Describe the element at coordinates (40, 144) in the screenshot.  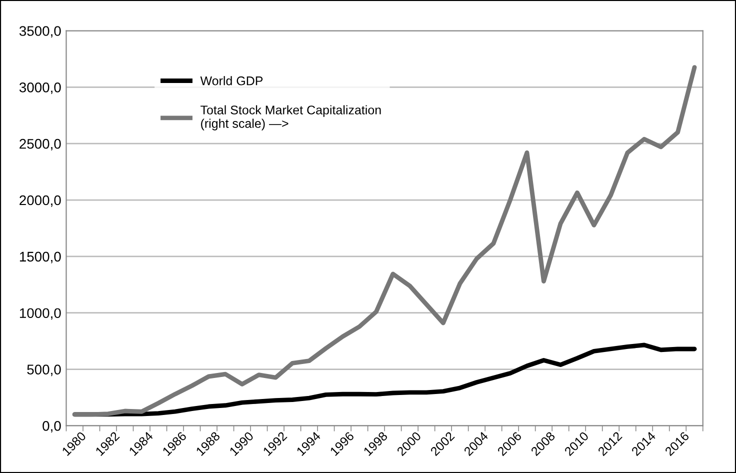
I see `y-tick-label: 2500,0` at that location.